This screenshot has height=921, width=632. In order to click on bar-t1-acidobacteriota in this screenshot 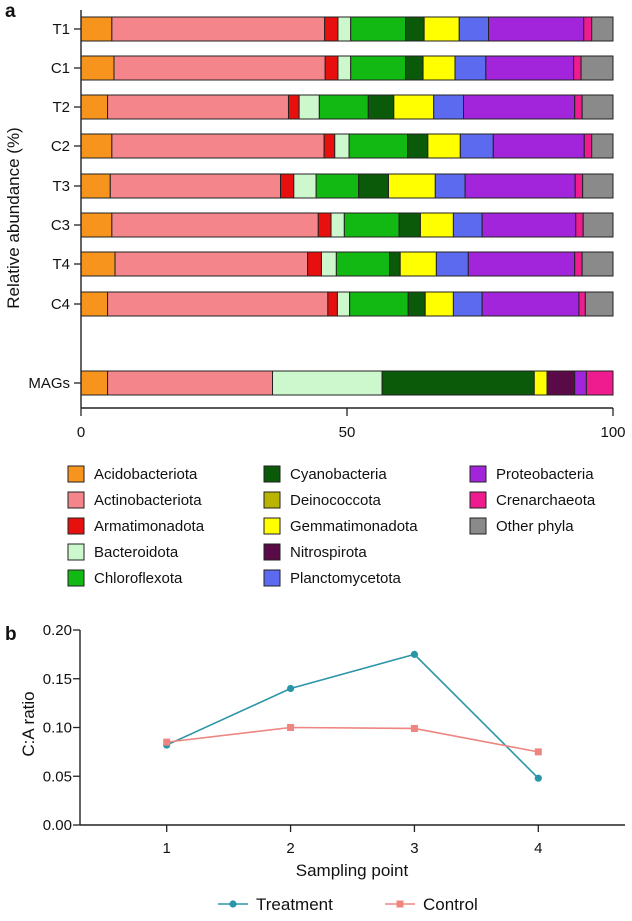, I will do `click(96, 29)`.